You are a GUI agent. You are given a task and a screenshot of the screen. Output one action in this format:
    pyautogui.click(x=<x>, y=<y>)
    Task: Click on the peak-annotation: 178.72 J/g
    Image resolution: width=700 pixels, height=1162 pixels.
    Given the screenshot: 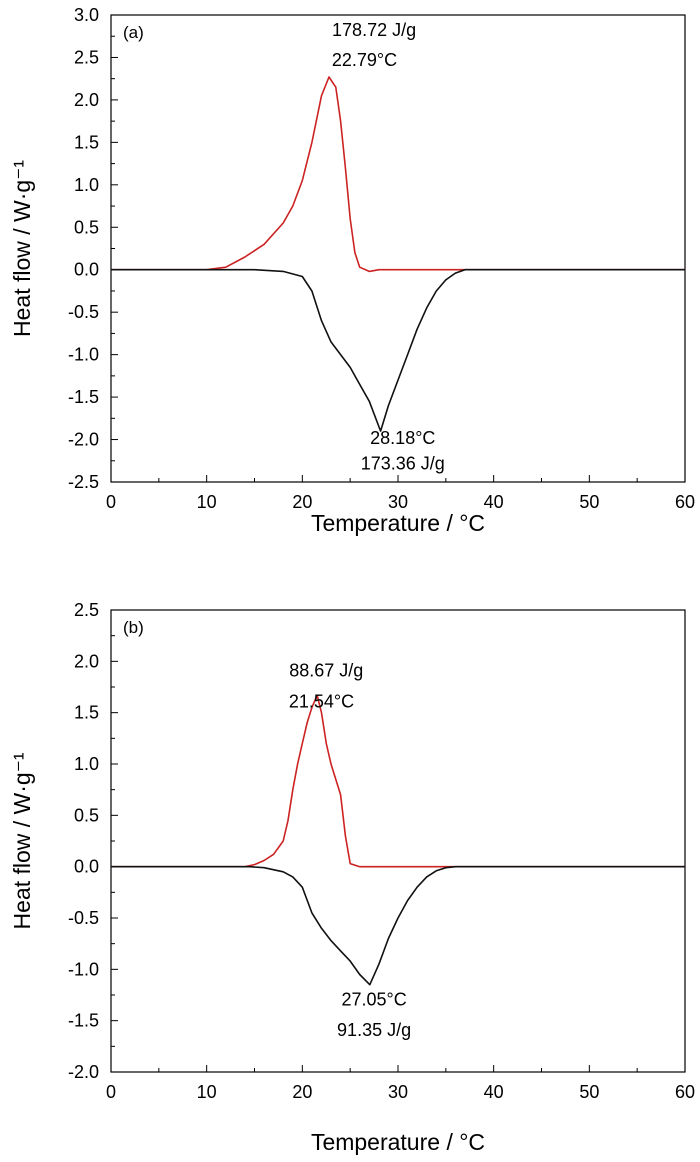 What is the action you would take?
    pyautogui.click(x=374, y=30)
    